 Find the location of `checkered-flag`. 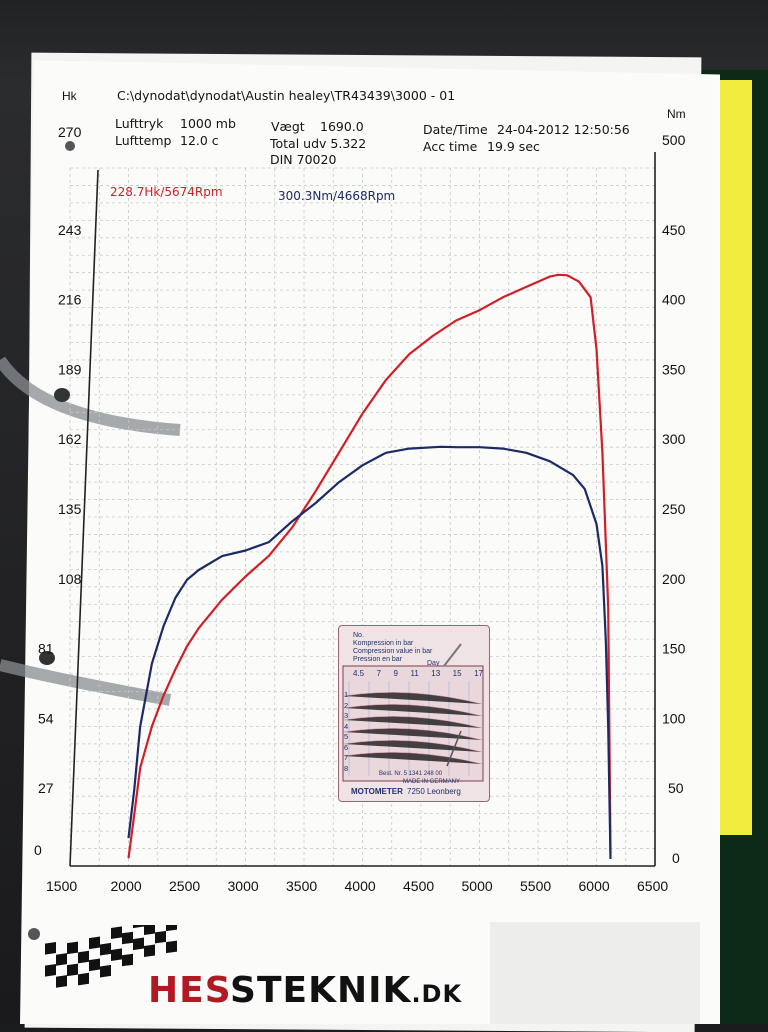

checkered-flag is located at coordinates (111, 956).